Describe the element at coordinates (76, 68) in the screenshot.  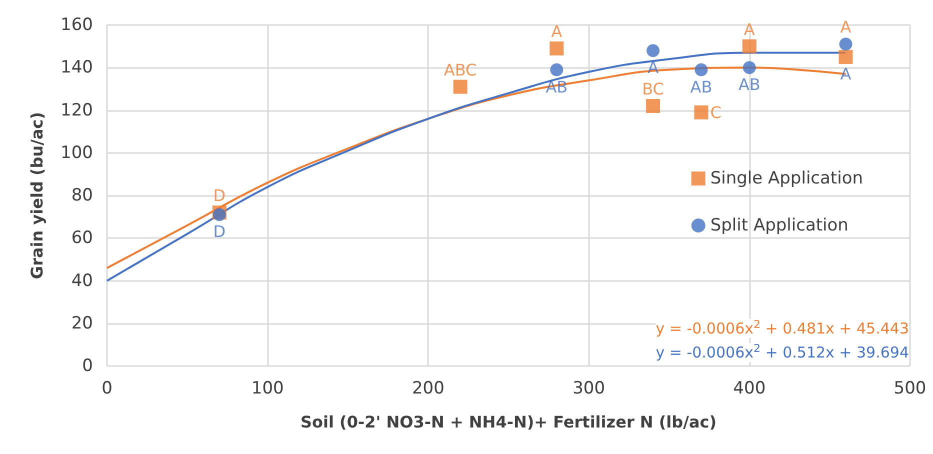
I see `y-tick-label: 140` at that location.